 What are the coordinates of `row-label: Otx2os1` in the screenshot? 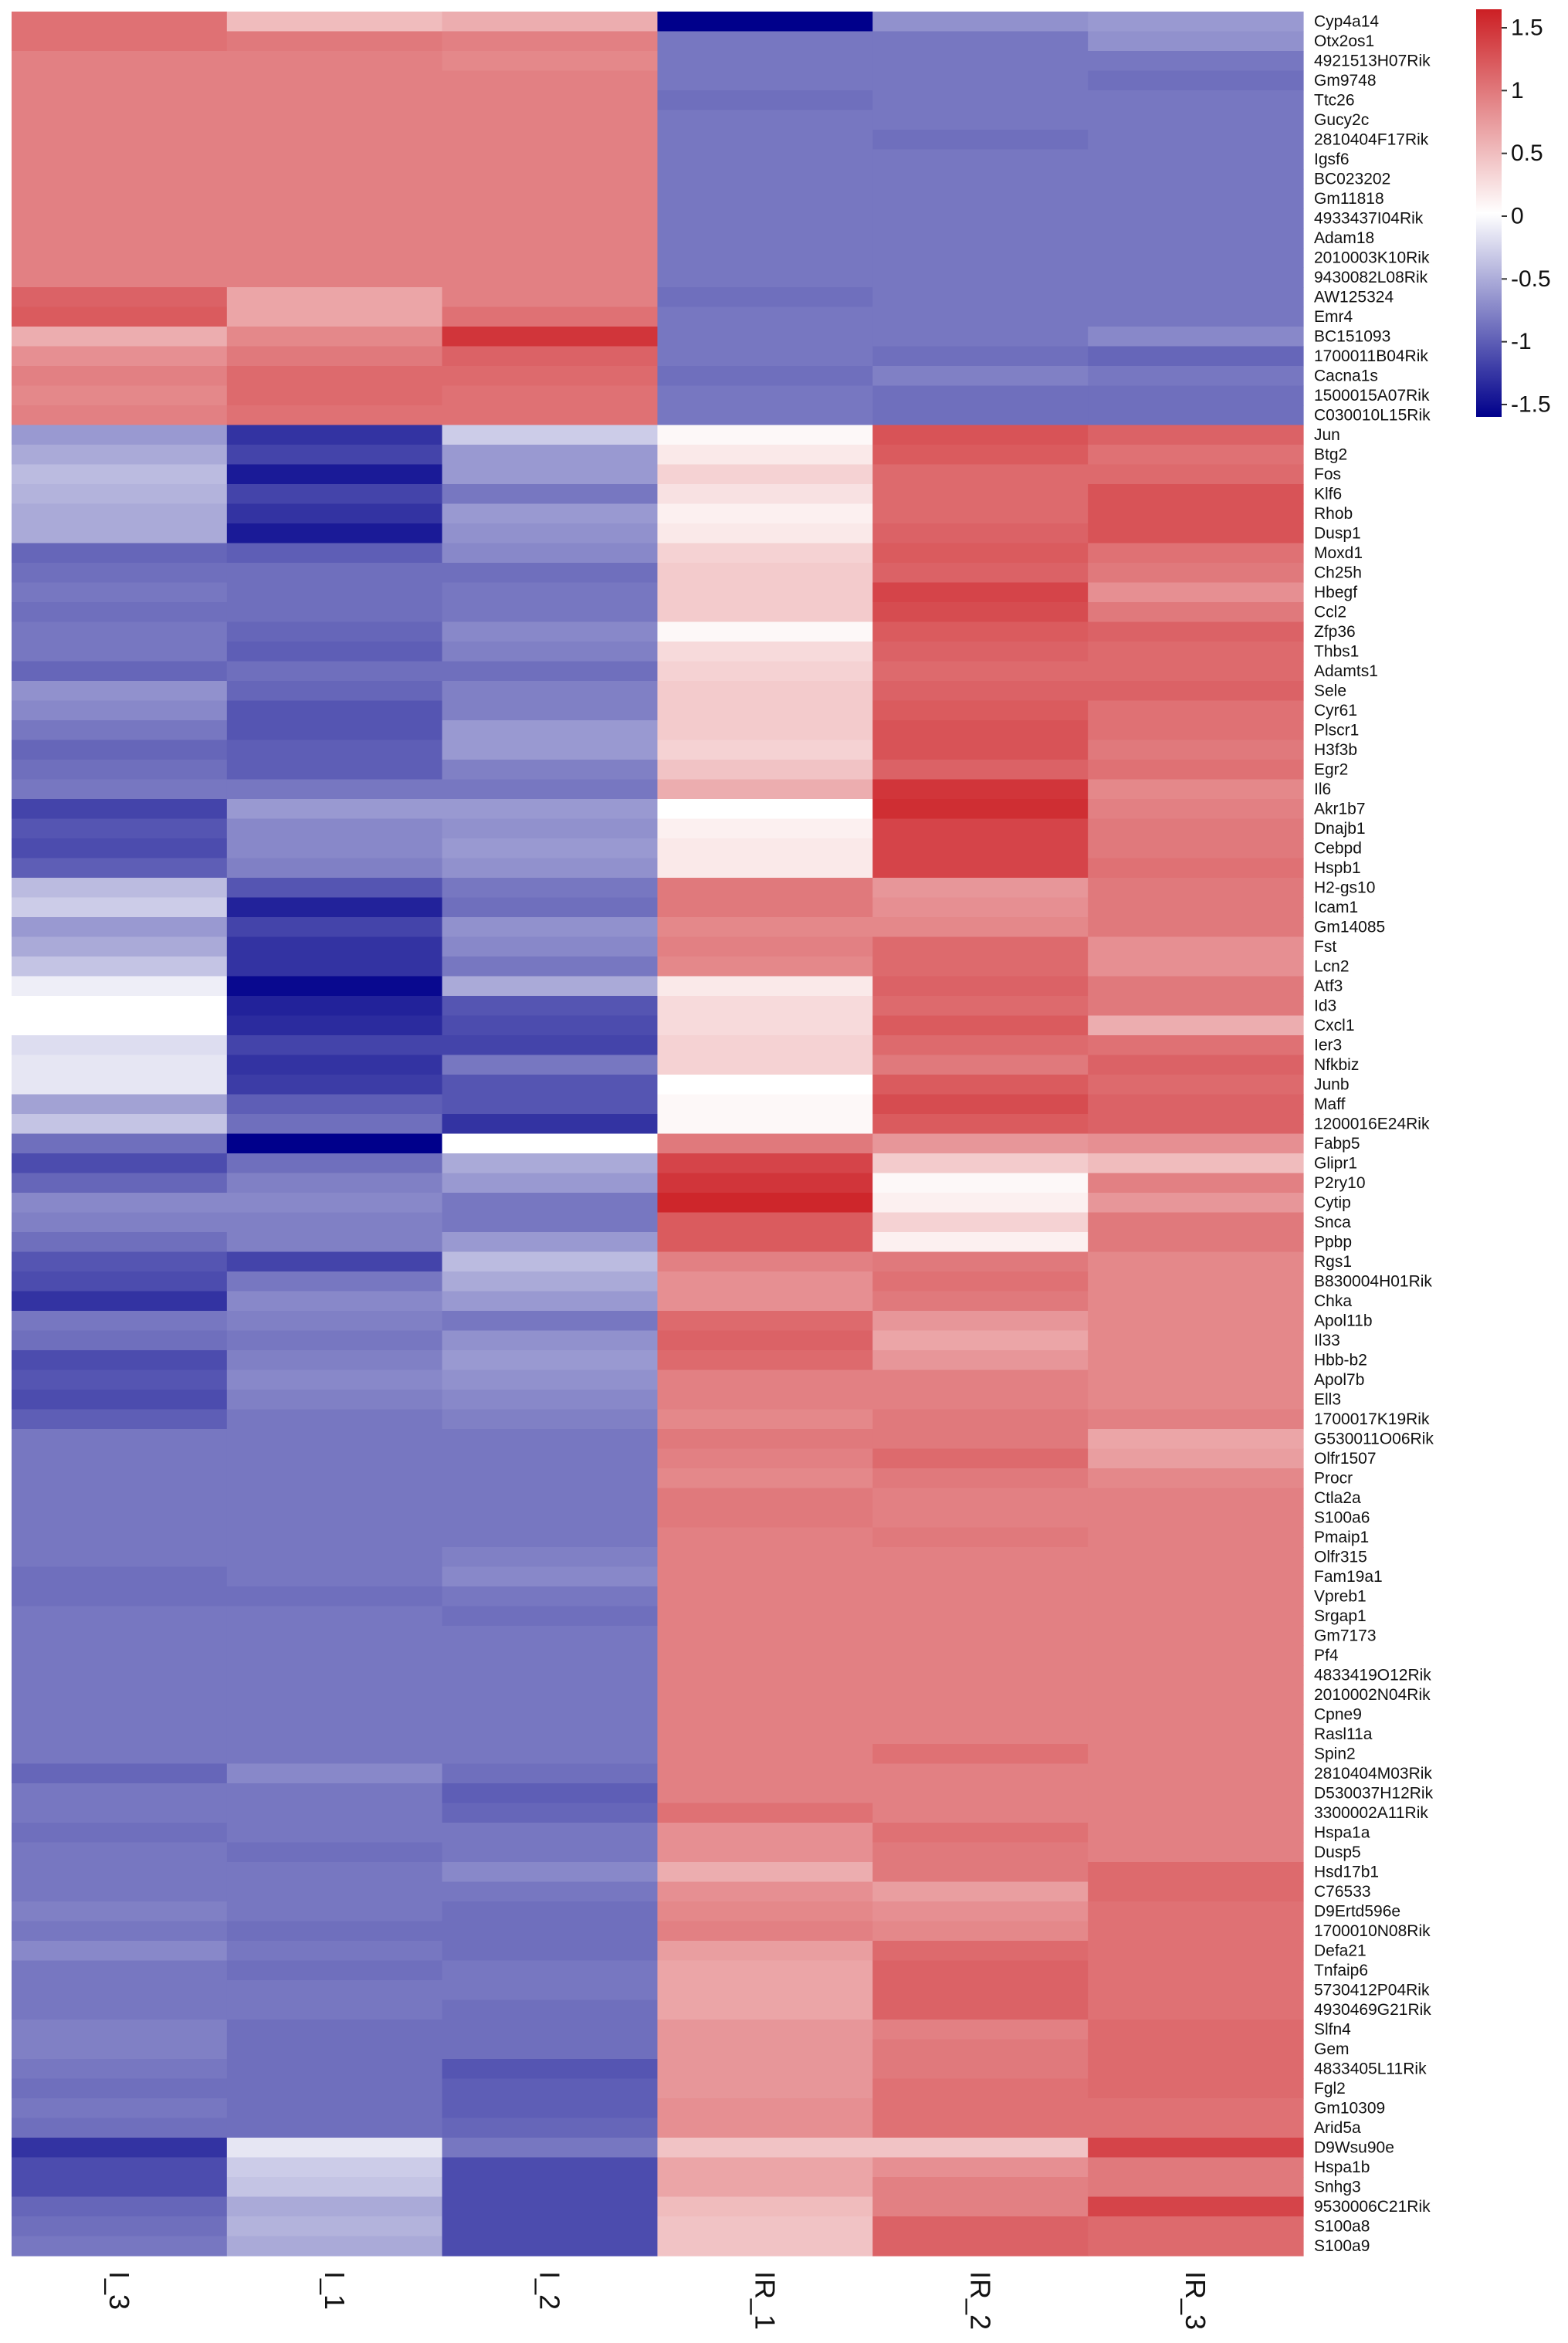 It's located at (1344, 41).